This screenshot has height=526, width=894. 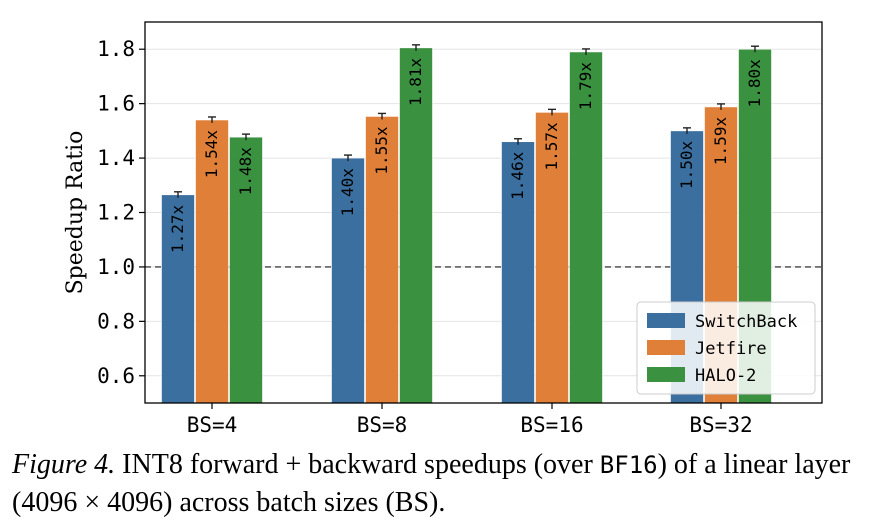 What do you see at coordinates (731, 349) in the screenshot?
I see `legend-label-jetfire: Jetfire` at bounding box center [731, 349].